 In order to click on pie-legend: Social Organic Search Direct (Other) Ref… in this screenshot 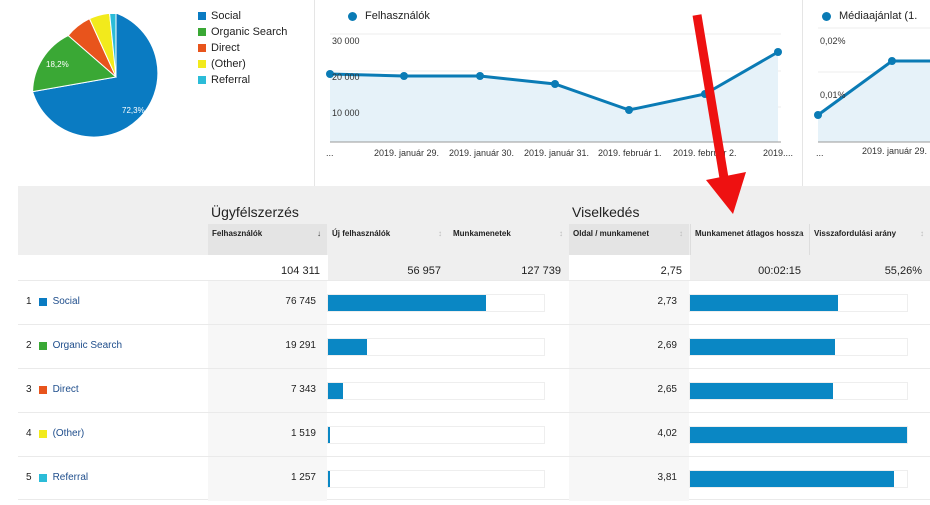, I will do `click(242, 48)`.